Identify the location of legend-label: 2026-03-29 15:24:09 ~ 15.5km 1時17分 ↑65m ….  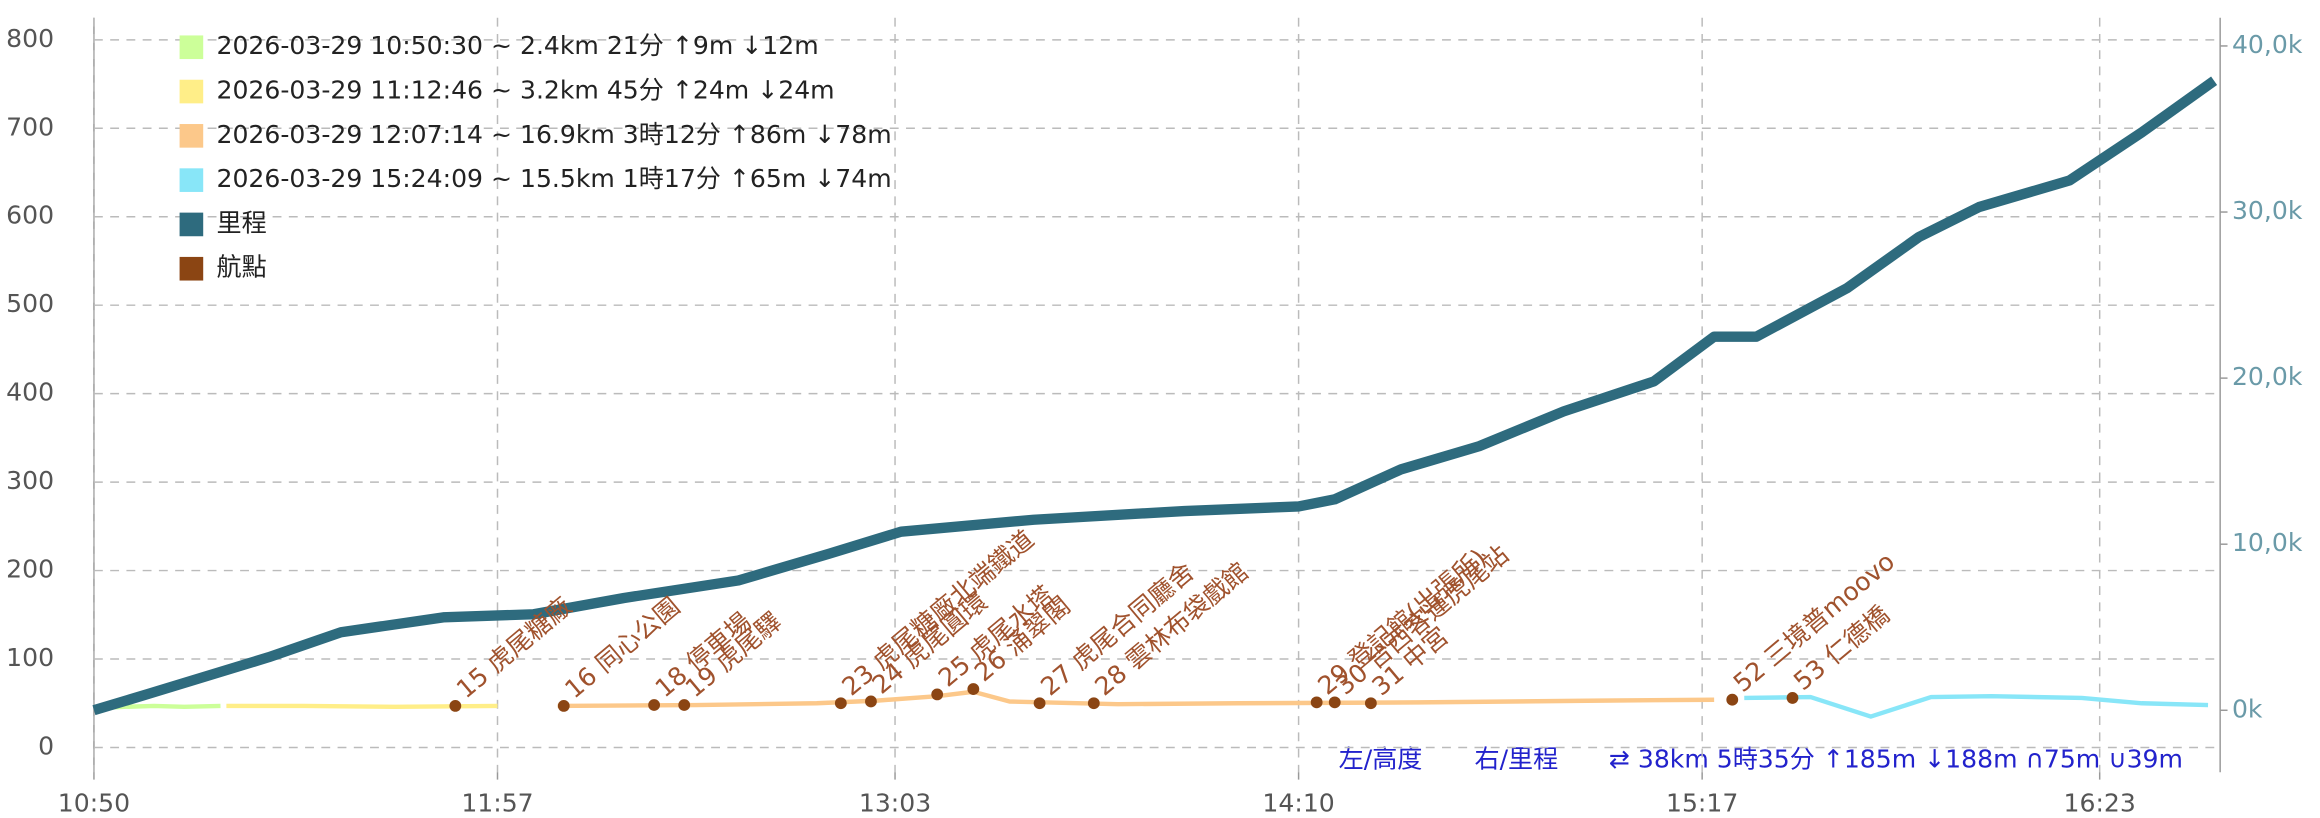
(553, 178).